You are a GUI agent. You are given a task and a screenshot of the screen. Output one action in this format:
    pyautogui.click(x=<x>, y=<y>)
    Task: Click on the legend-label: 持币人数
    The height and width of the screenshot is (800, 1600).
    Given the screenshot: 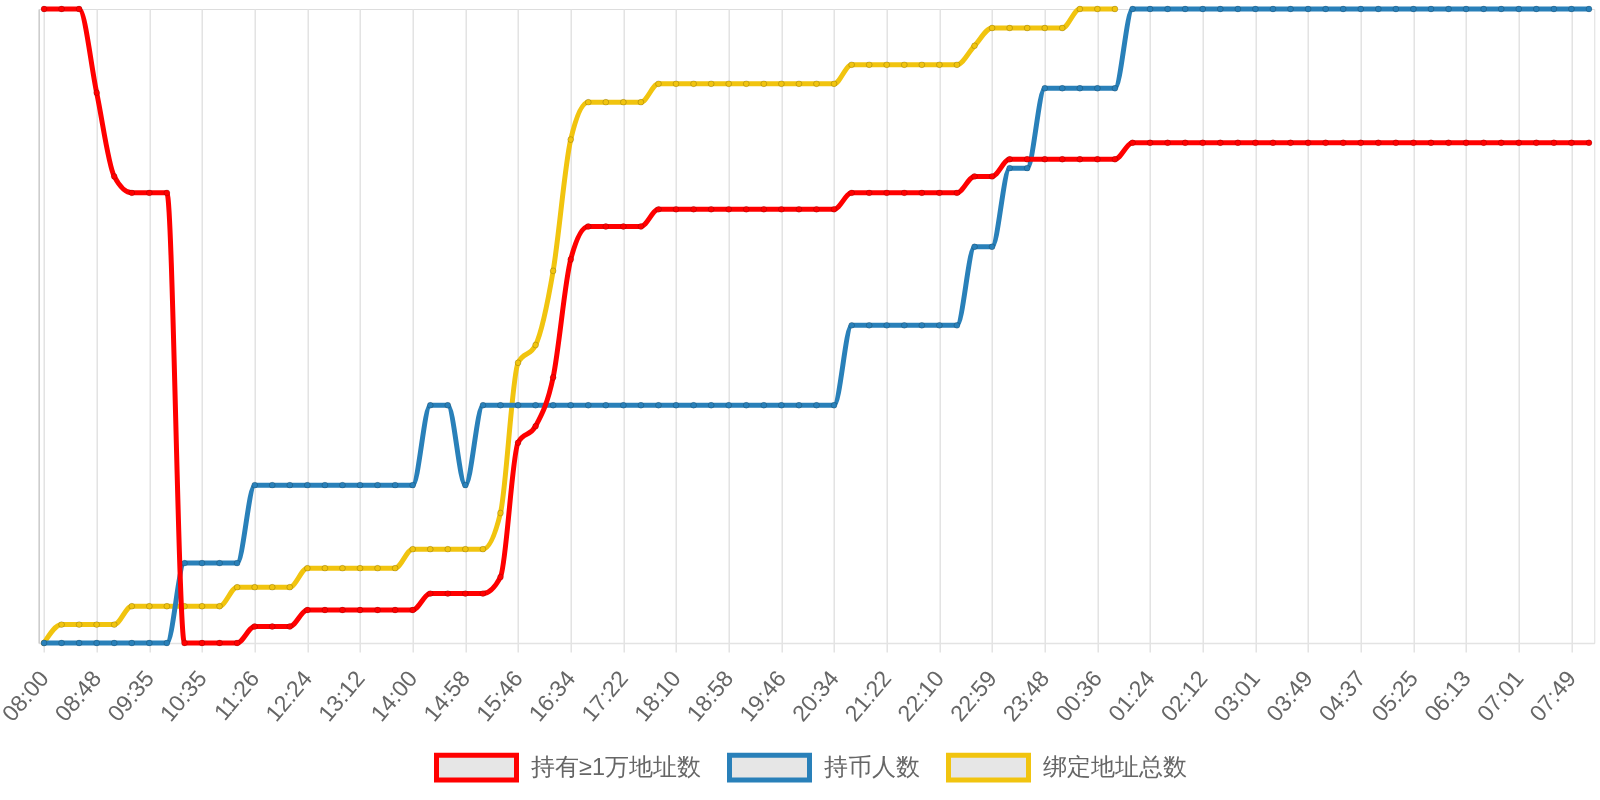 What is the action you would take?
    pyautogui.click(x=872, y=766)
    